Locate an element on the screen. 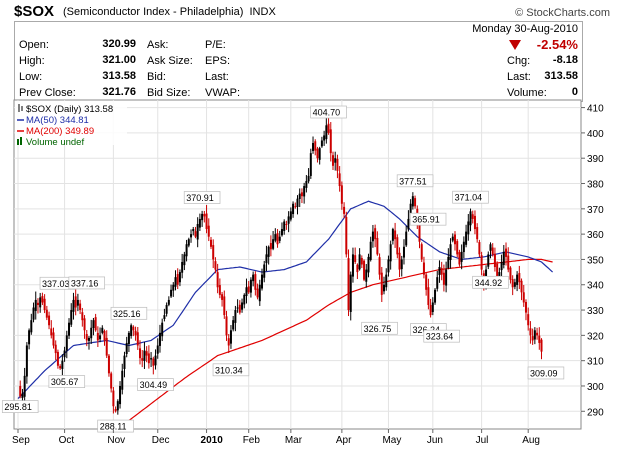 This screenshot has height=449, width=620. price-callout: 305.67 is located at coordinates (65, 382).